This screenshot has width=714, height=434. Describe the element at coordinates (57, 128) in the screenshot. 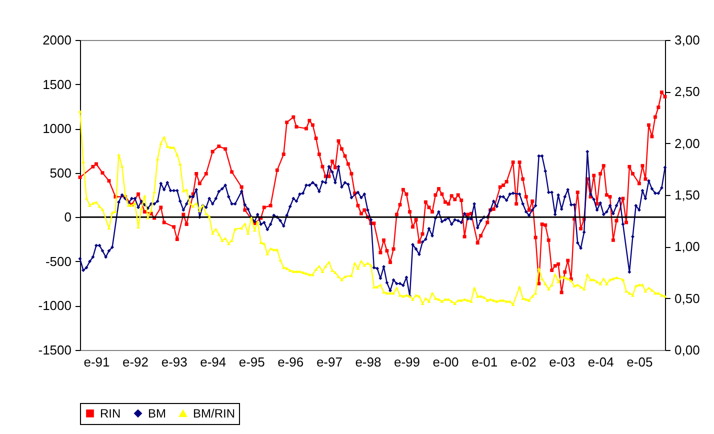

I see `y-tick-label: 1000` at that location.